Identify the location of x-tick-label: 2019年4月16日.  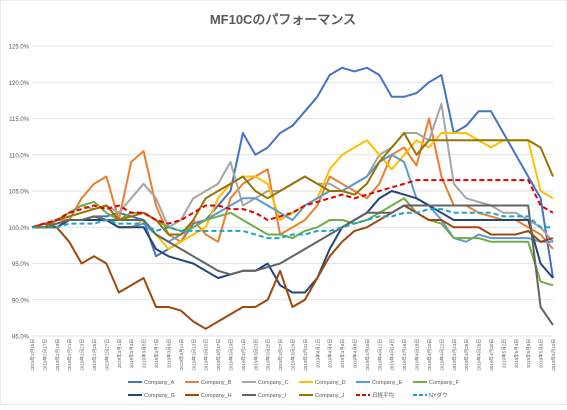
(404, 355).